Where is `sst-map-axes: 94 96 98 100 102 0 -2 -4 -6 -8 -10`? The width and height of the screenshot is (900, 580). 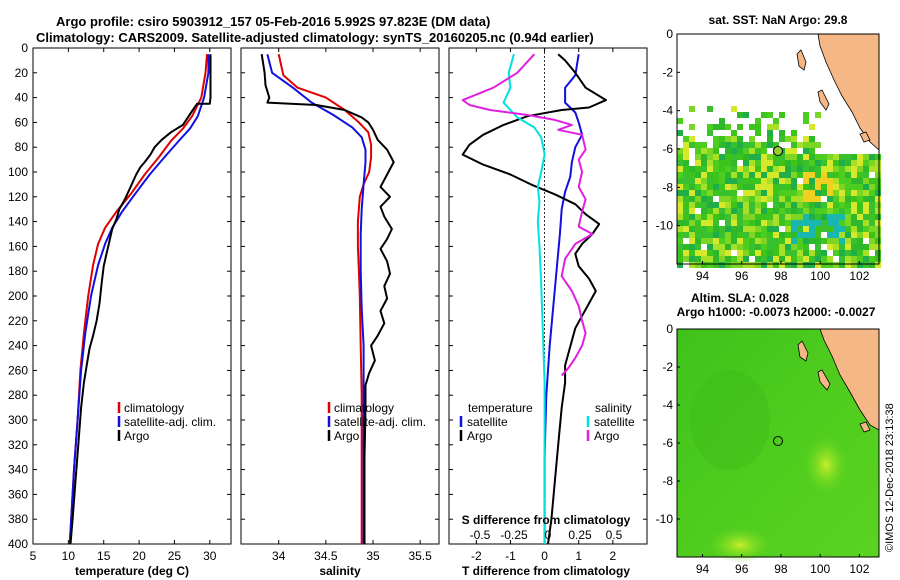
sst-map-axes: 94 96 98 100 102 0 -2 -4 -6 -8 -10 is located at coordinates (763, 155).